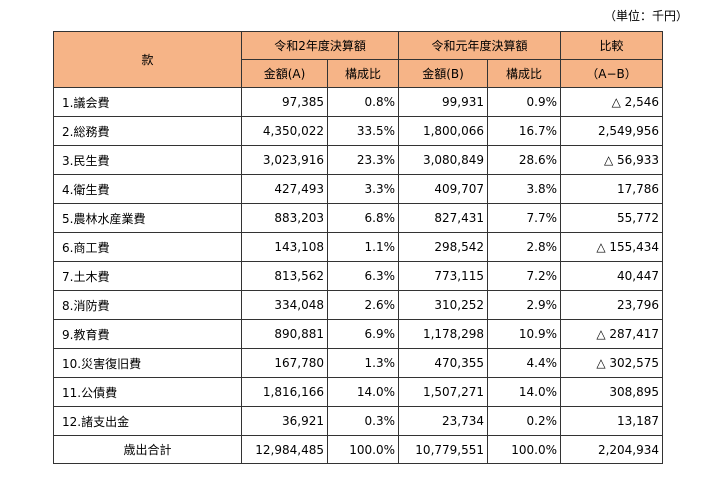 The height and width of the screenshot is (490, 701). I want to click on row-name: 12.諸支出金, so click(147, 421).